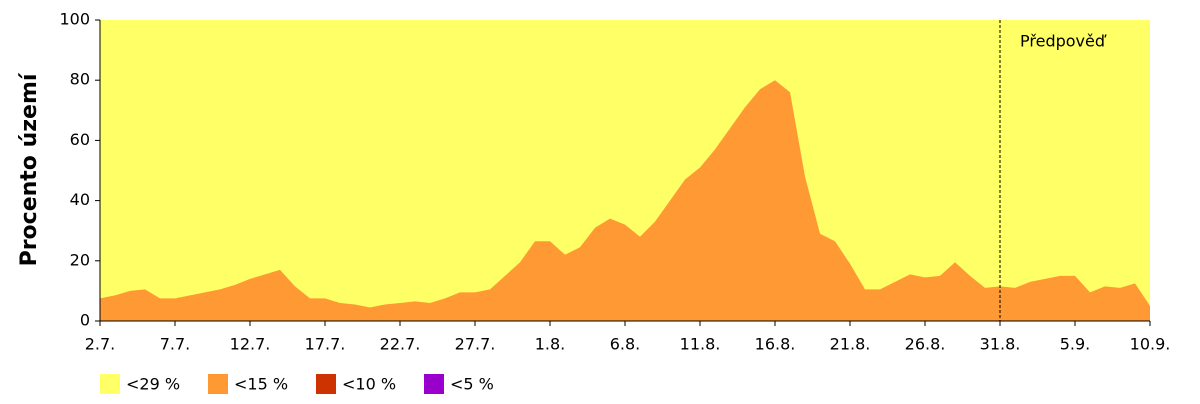 This screenshot has height=404, width=1200. Describe the element at coordinates (29, 169) in the screenshot. I see `y-axis-label: Procento území` at that location.